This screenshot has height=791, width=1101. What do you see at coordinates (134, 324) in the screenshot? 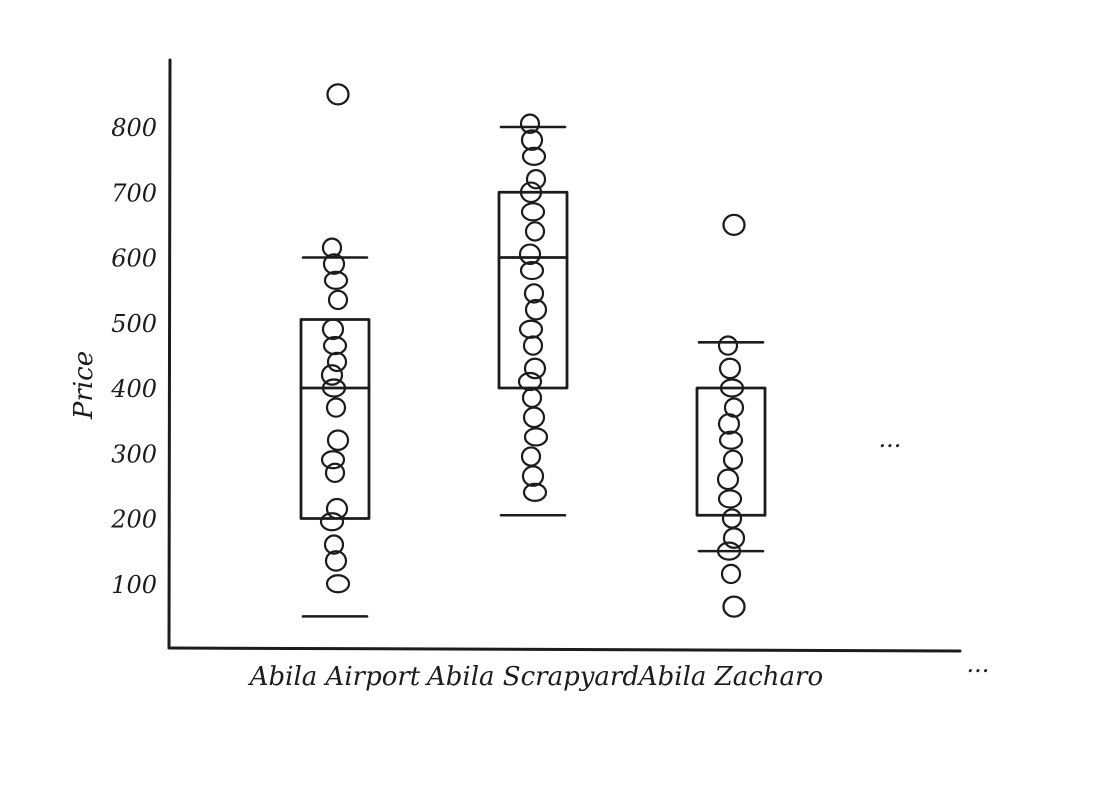
I see `y-tick-label: 500` at bounding box center [134, 324].